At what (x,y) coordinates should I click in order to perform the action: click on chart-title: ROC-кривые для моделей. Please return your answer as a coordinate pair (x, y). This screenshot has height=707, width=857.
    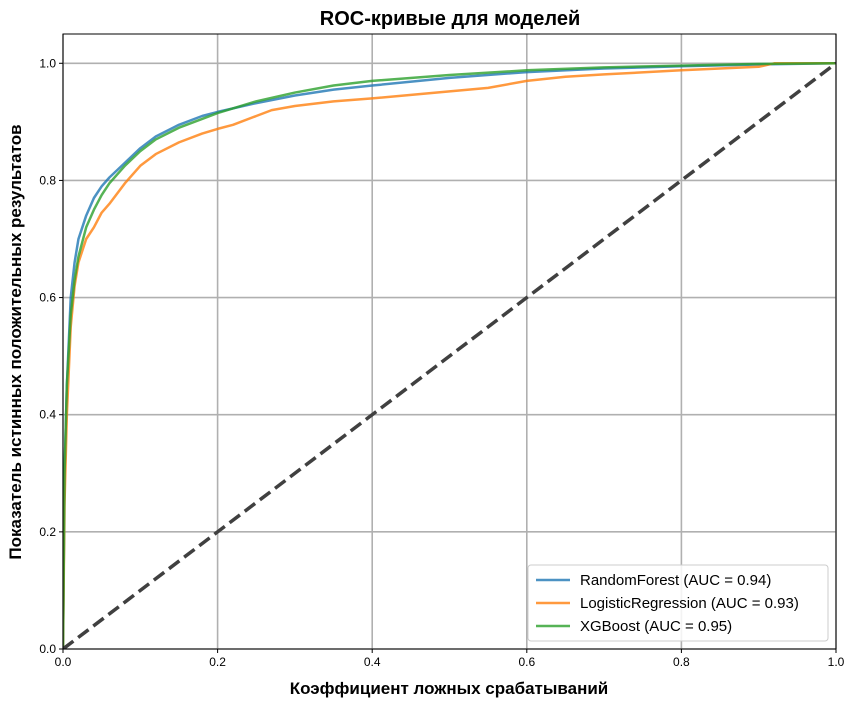
    Looking at the image, I should click on (450, 19).